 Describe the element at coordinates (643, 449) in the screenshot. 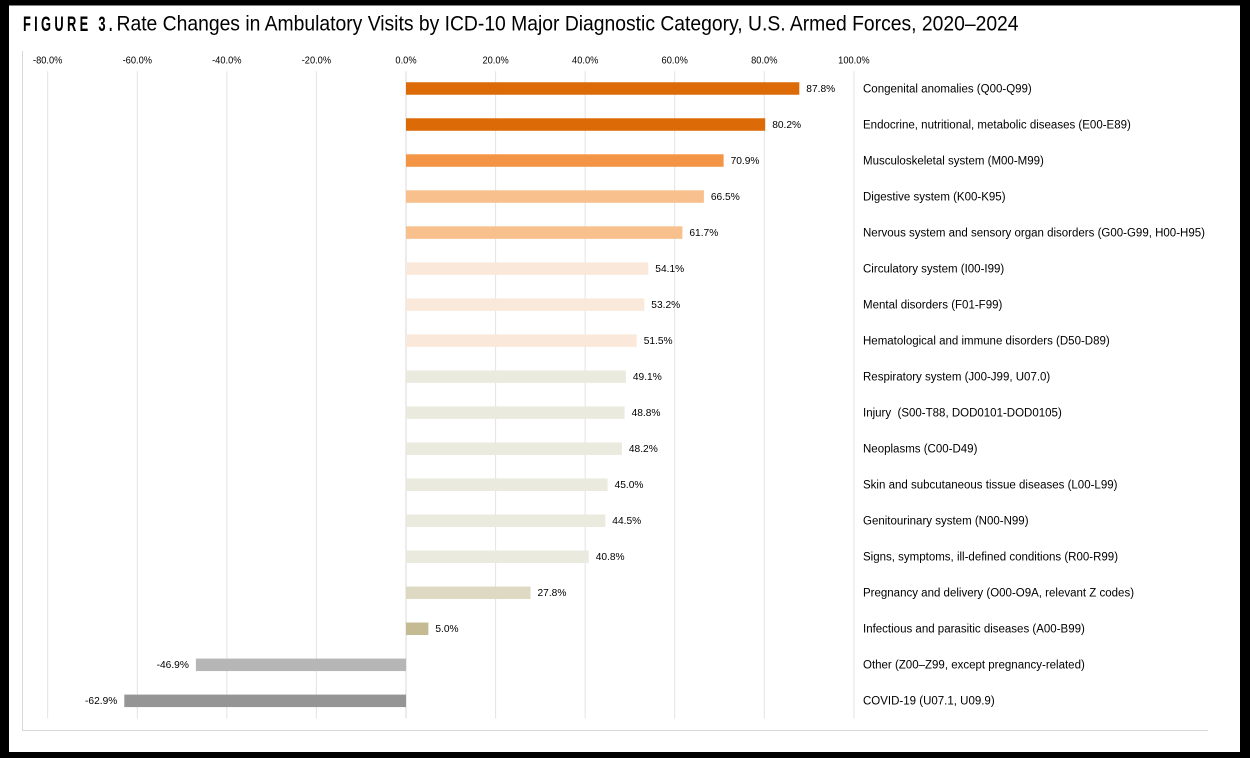

I see `svg-text: 48.2%` at that location.